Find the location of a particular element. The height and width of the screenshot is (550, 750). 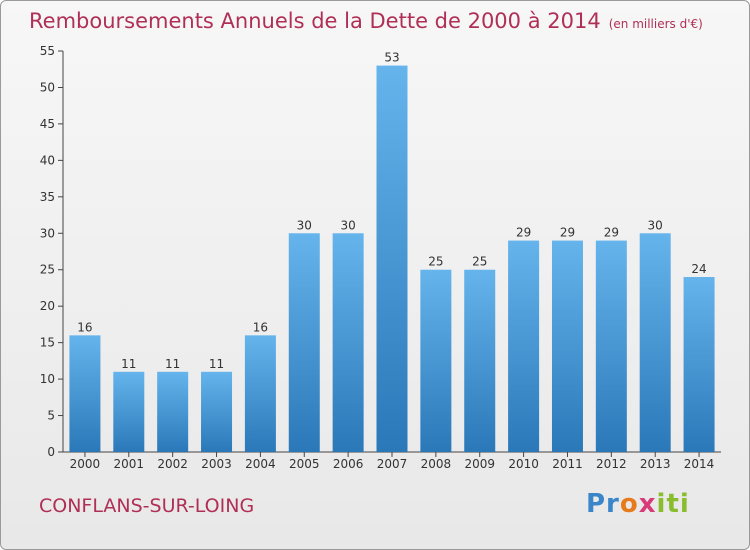

bar-2004 is located at coordinates (260, 393).